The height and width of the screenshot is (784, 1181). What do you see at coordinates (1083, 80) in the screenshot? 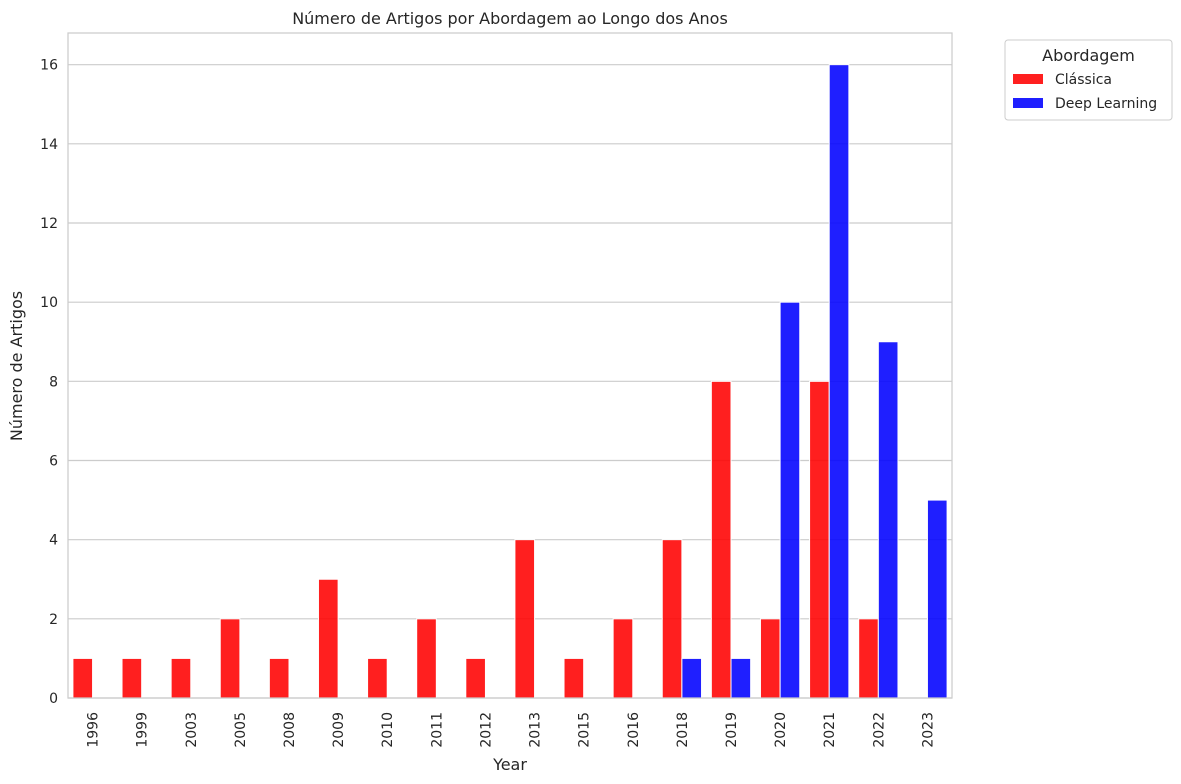
I see `legend-label: Clássica` at bounding box center [1083, 80].